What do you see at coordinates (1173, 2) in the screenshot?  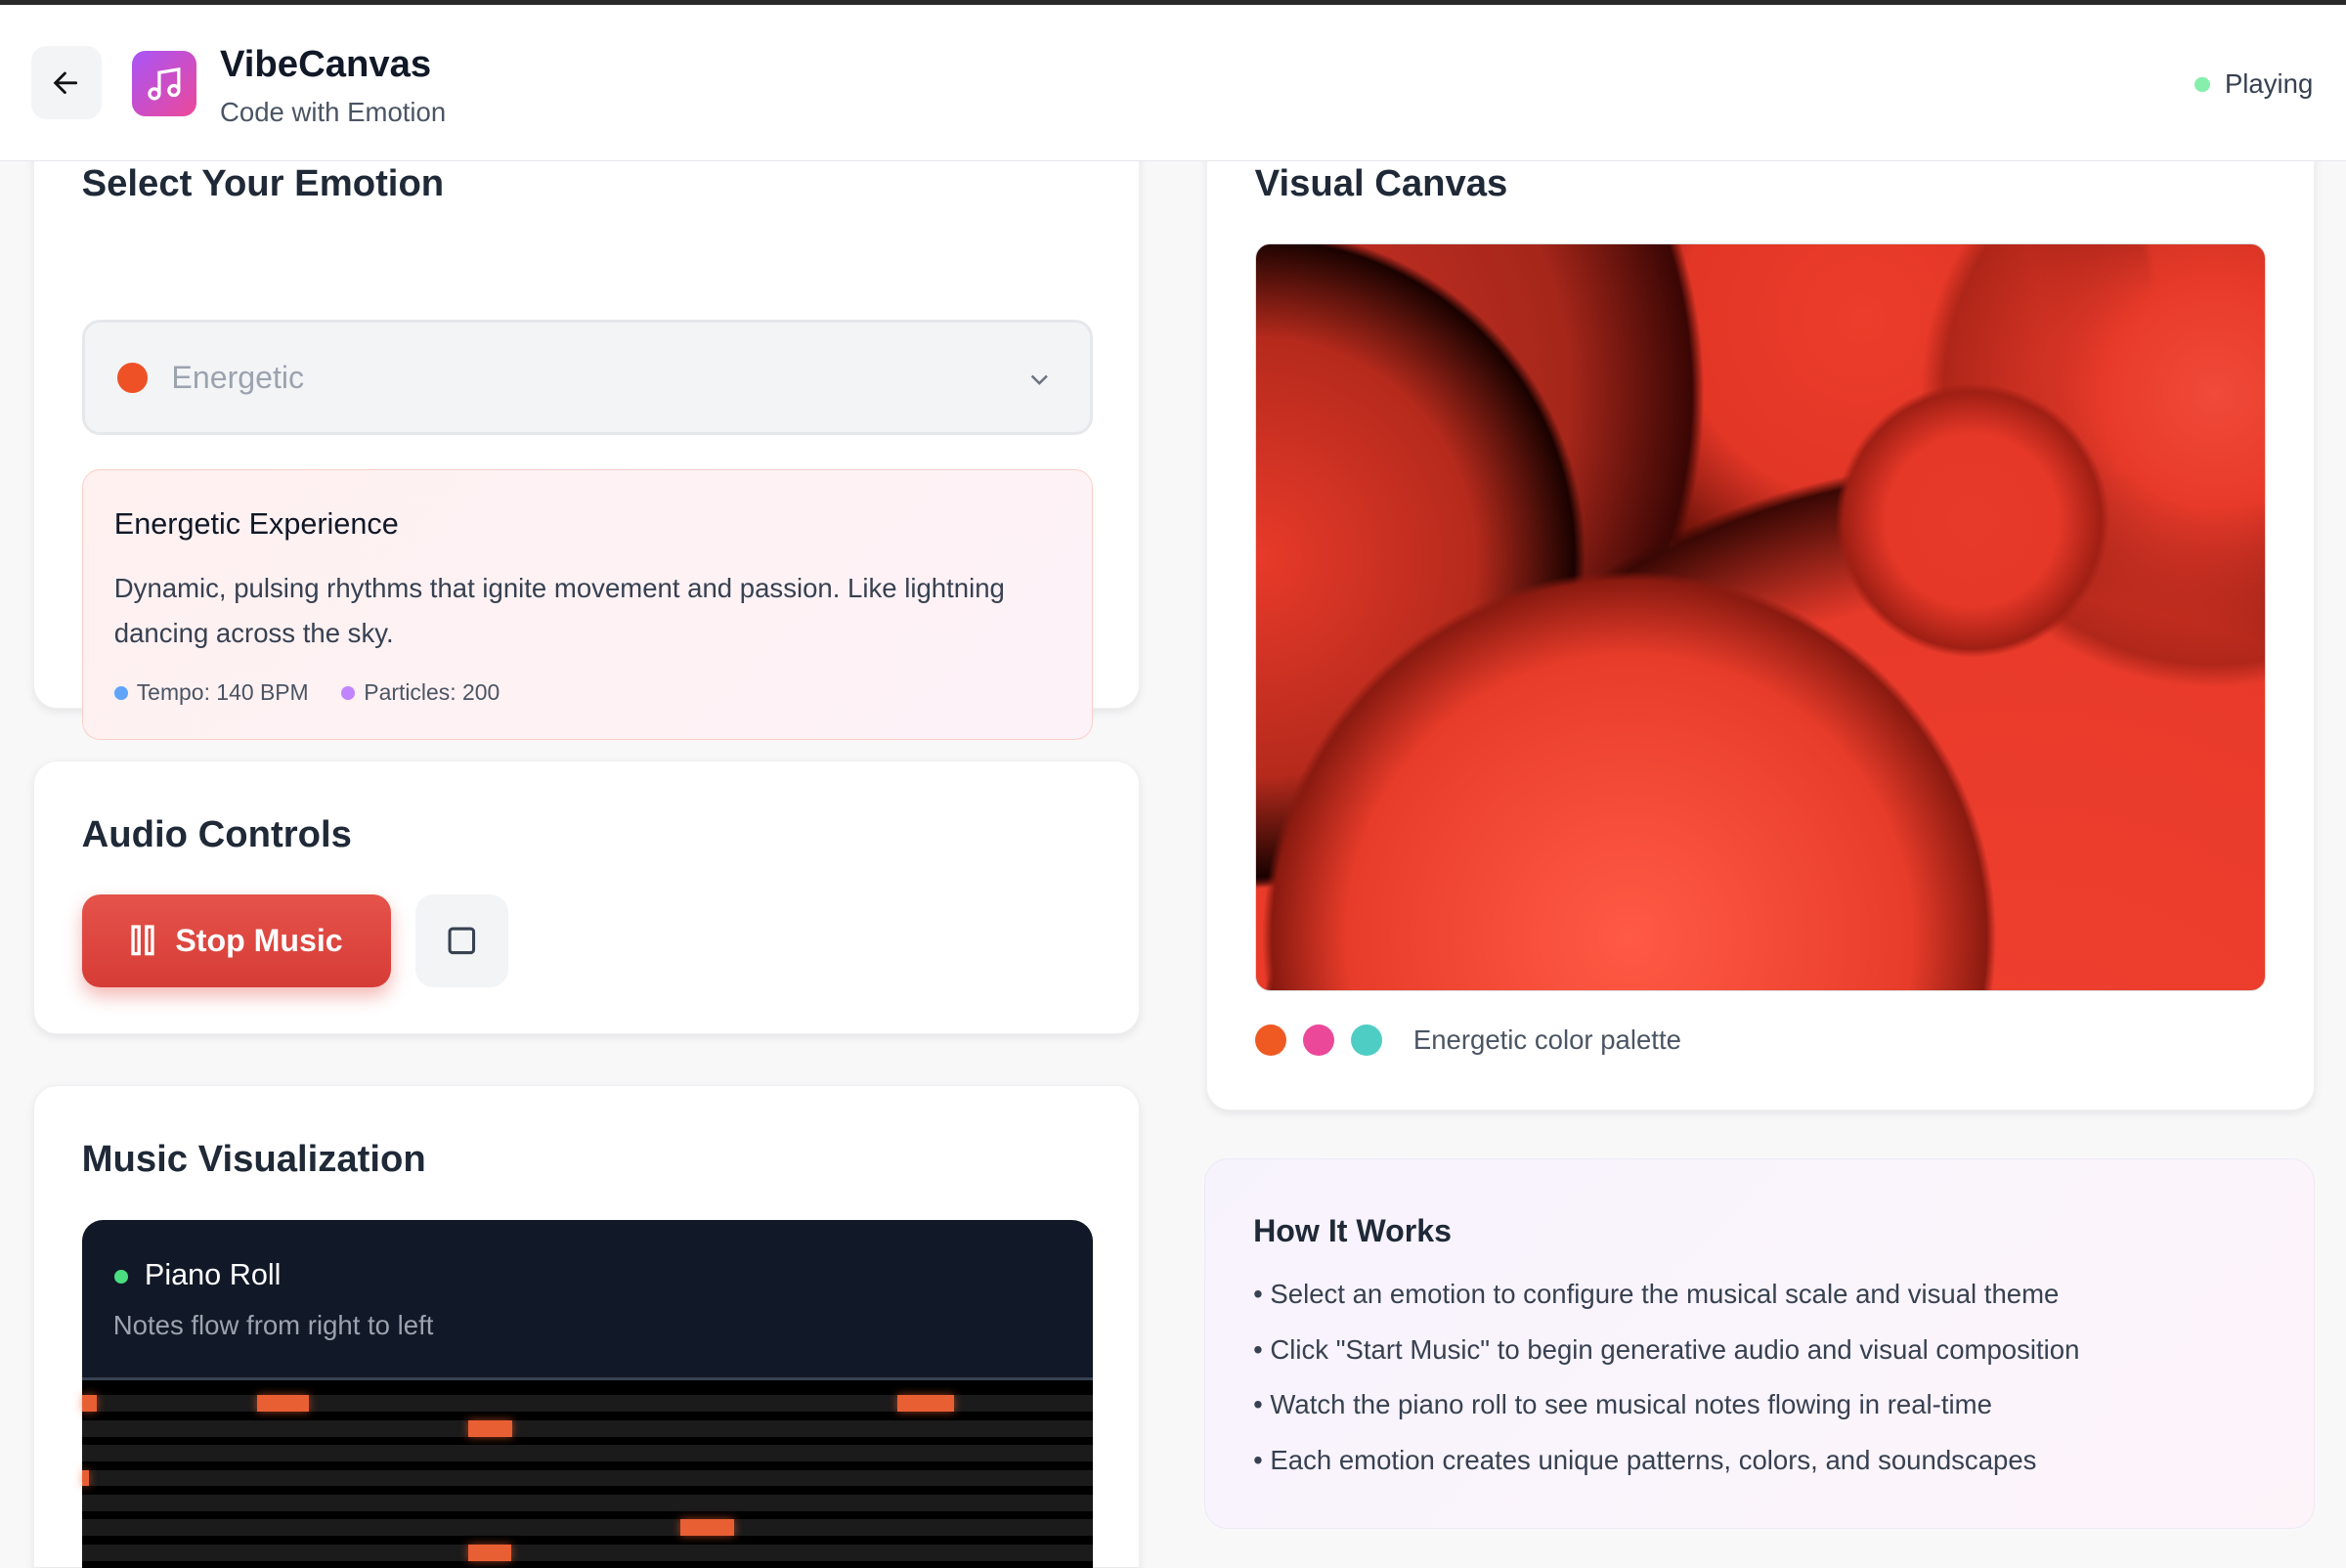 I see `window-top-border` at bounding box center [1173, 2].